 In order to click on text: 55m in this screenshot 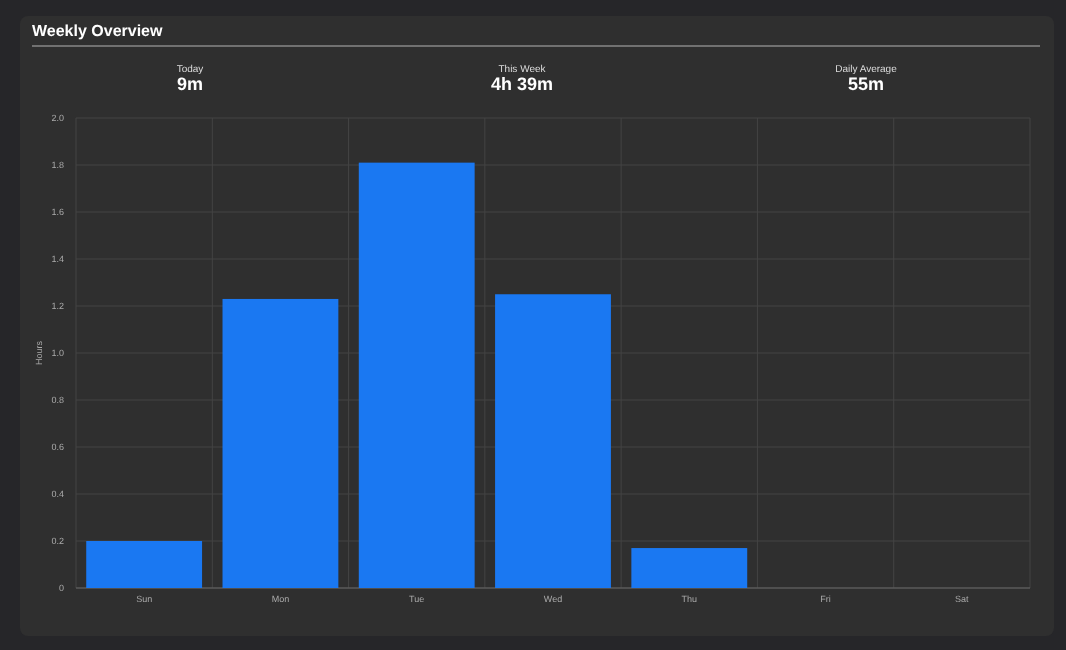, I will do `click(866, 84)`.